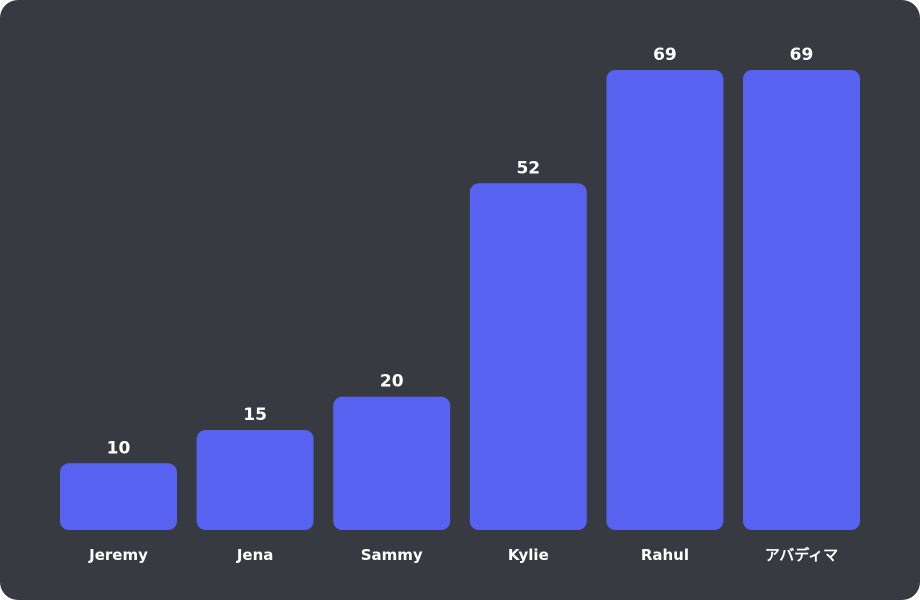 The image size is (920, 600). Describe the element at coordinates (392, 382) in the screenshot. I see `value-label-2: 20` at that location.